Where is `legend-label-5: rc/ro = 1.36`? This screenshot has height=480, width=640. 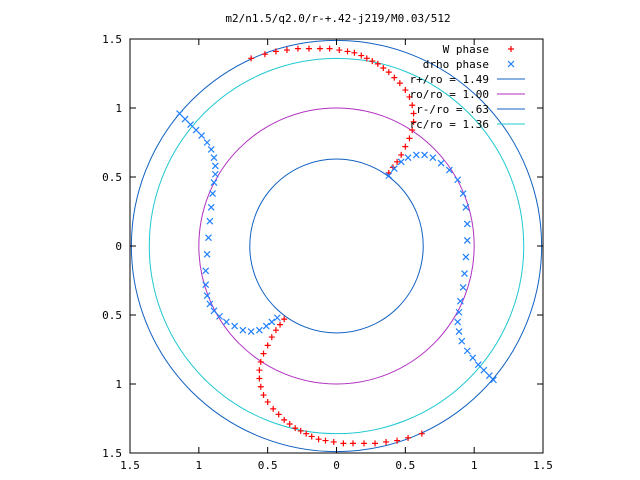 legend-label-5: rc/ro = 1.36 is located at coordinates (449, 124).